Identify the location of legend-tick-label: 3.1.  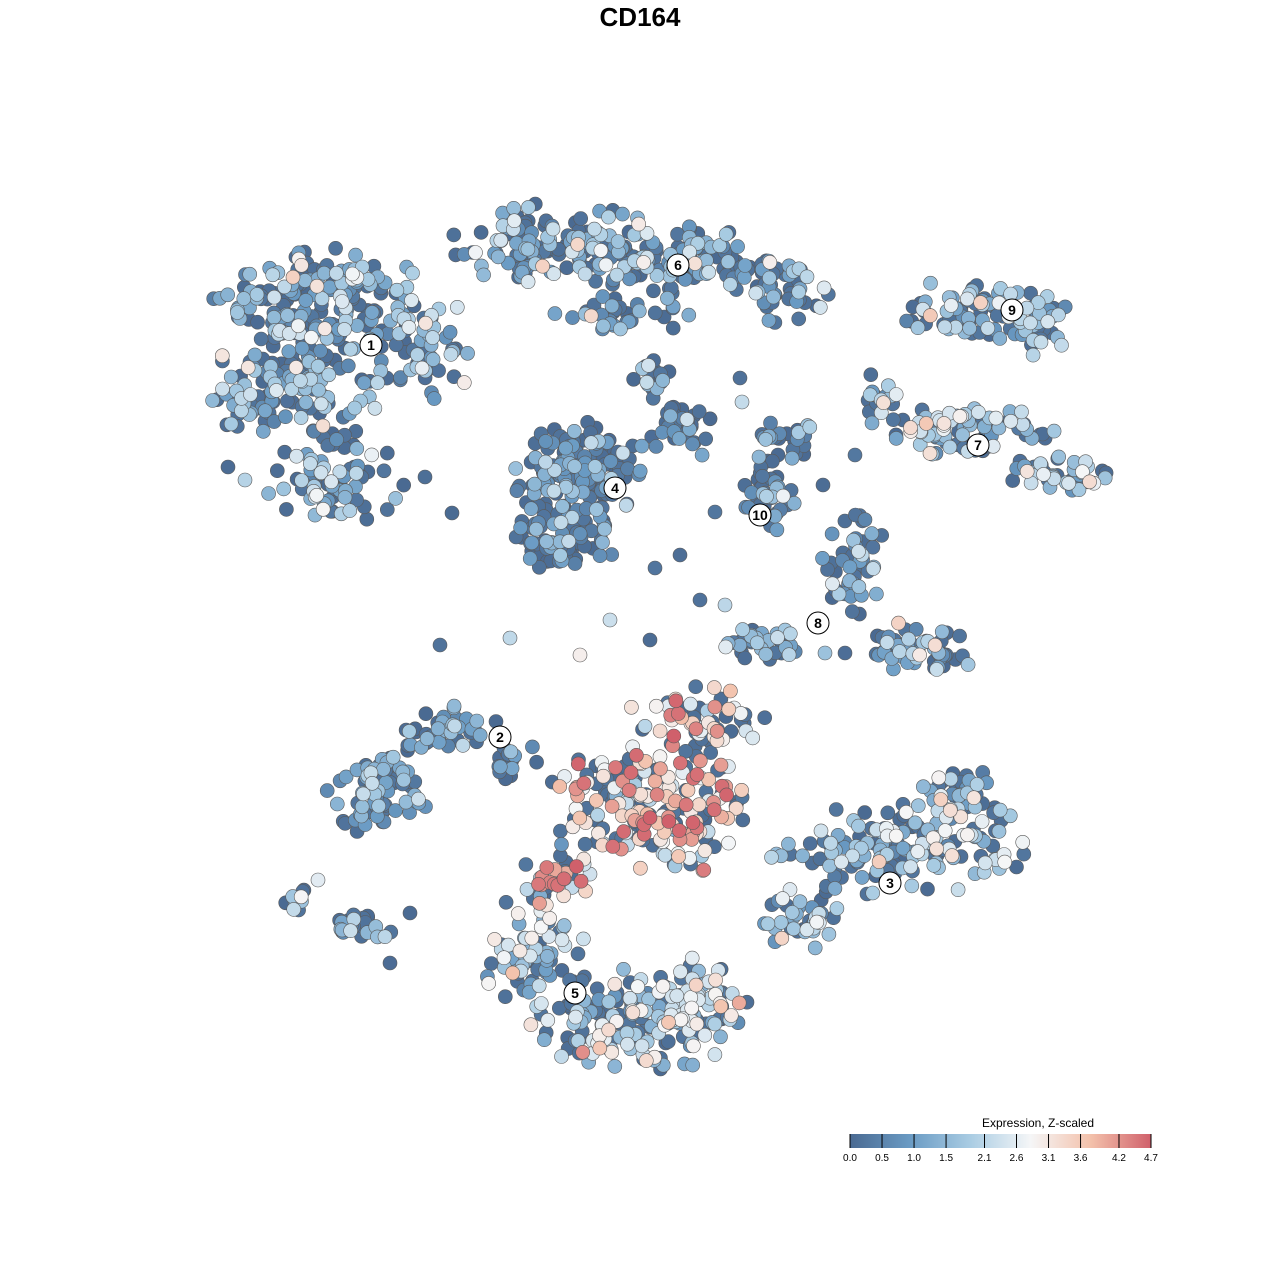
(1049, 1158).